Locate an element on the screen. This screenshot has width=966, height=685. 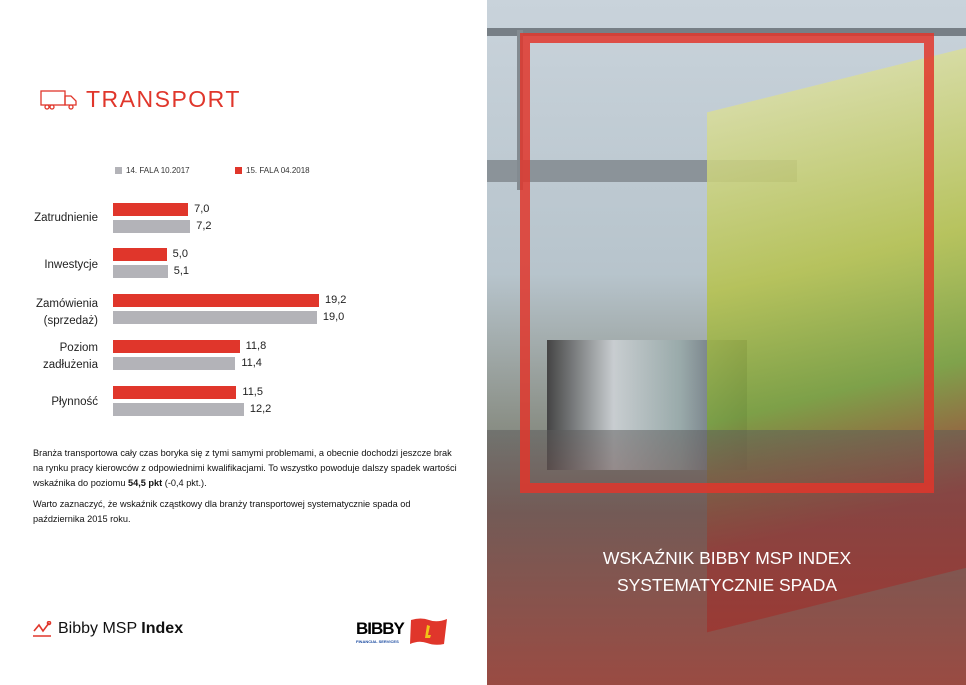
bibby-msp-index-logo: Bibby MSP Index is located at coordinates (107, 629).